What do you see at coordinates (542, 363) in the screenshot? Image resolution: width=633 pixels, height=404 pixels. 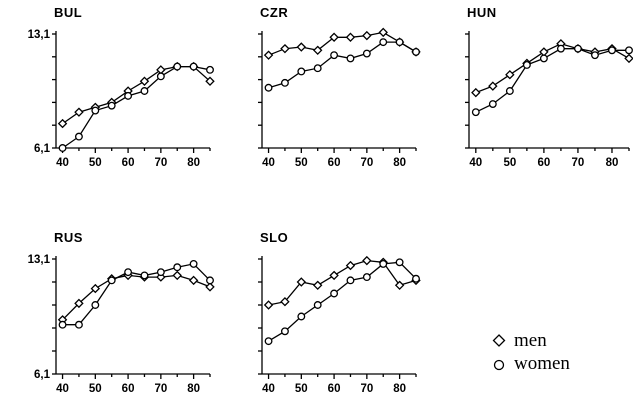 I see `legend-label-women: women` at bounding box center [542, 363].